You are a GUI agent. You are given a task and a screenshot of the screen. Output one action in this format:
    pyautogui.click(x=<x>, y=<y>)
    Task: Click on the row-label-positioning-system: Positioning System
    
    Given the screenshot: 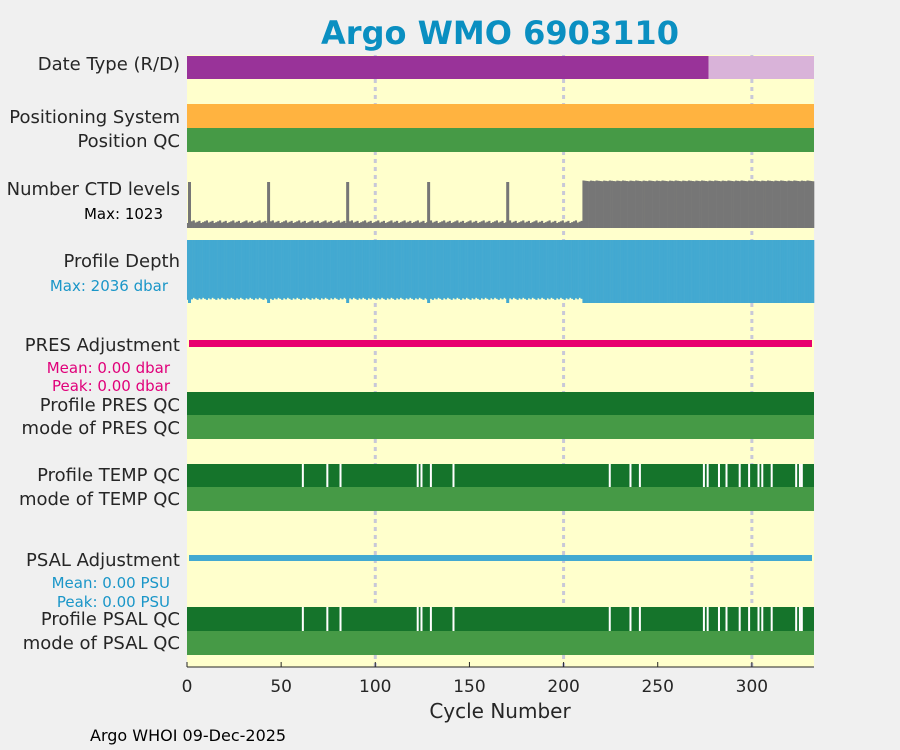 What is the action you would take?
    pyautogui.click(x=94, y=117)
    